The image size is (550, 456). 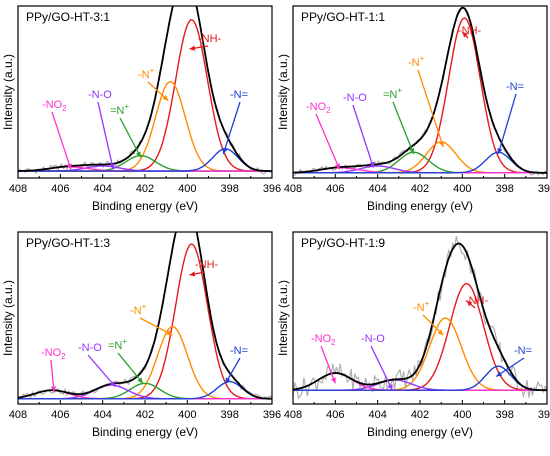 What do you see at coordinates (68, 17) in the screenshot?
I see `panel-title: PPy/GO-HT-3:1` at bounding box center [68, 17].